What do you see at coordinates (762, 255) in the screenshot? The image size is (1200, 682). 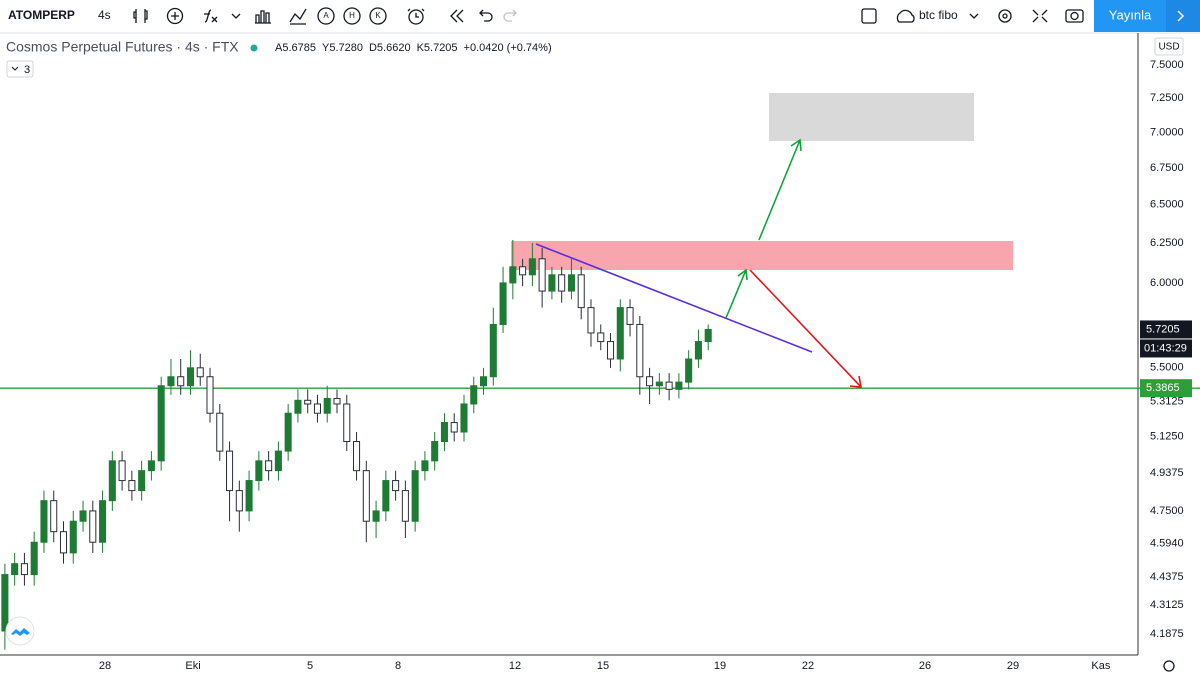 I see `resistance-zone` at bounding box center [762, 255].